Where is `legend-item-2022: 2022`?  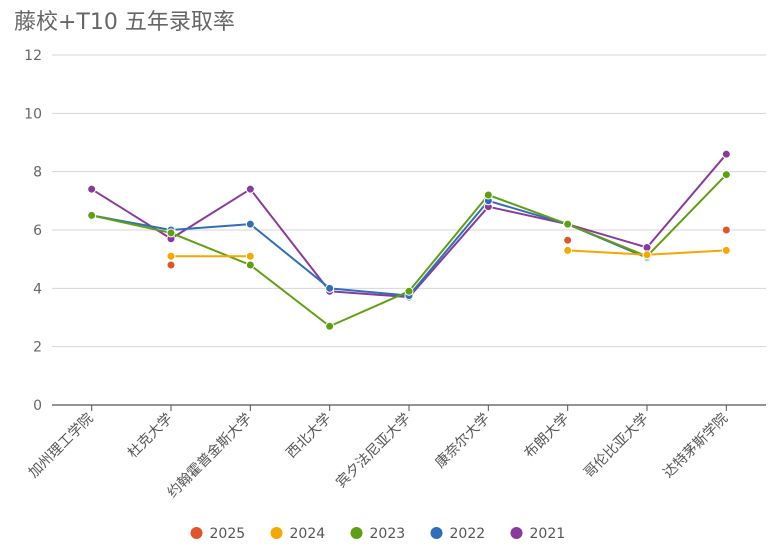 legend-item-2022: 2022 is located at coordinates (458, 534).